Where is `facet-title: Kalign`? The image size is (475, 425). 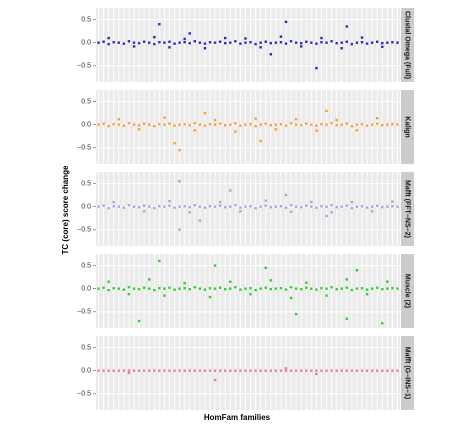
facet-title: Kalign is located at coordinates (407, 126).